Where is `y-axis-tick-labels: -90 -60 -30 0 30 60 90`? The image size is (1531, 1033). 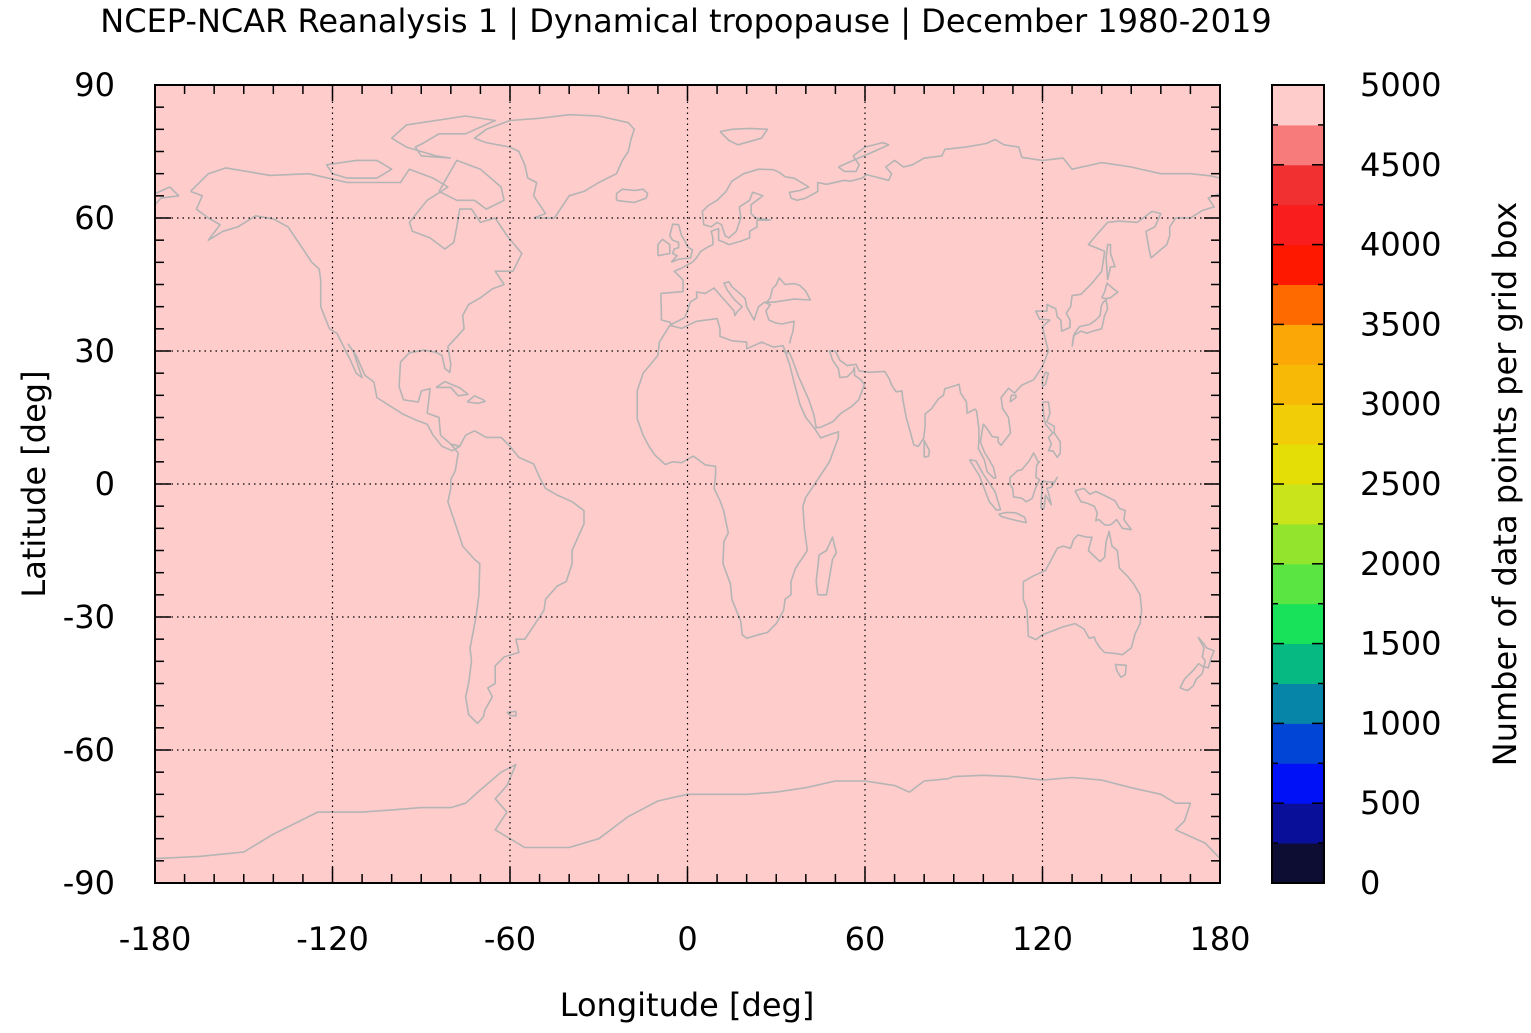
y-axis-tick-labels: -90 -60 -30 0 30 60 90 is located at coordinates (89, 484).